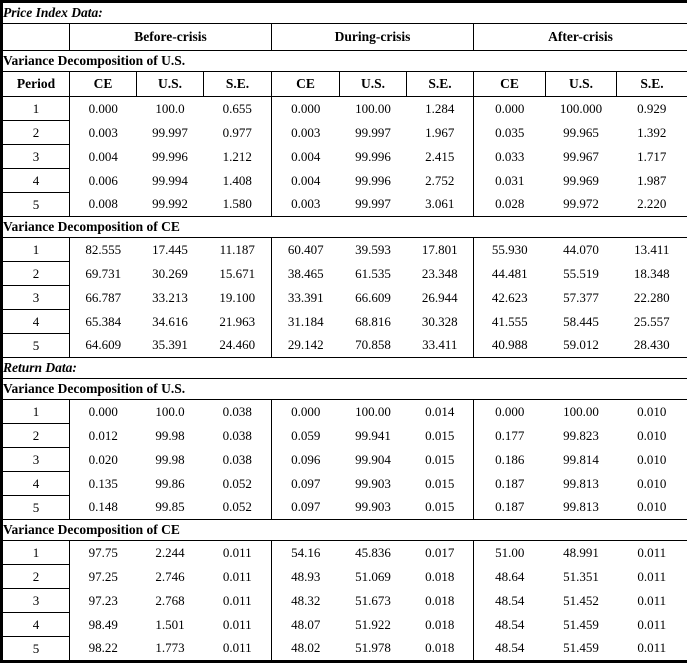 The height and width of the screenshot is (671, 687). I want to click on data-value: 0.020, so click(103, 459).